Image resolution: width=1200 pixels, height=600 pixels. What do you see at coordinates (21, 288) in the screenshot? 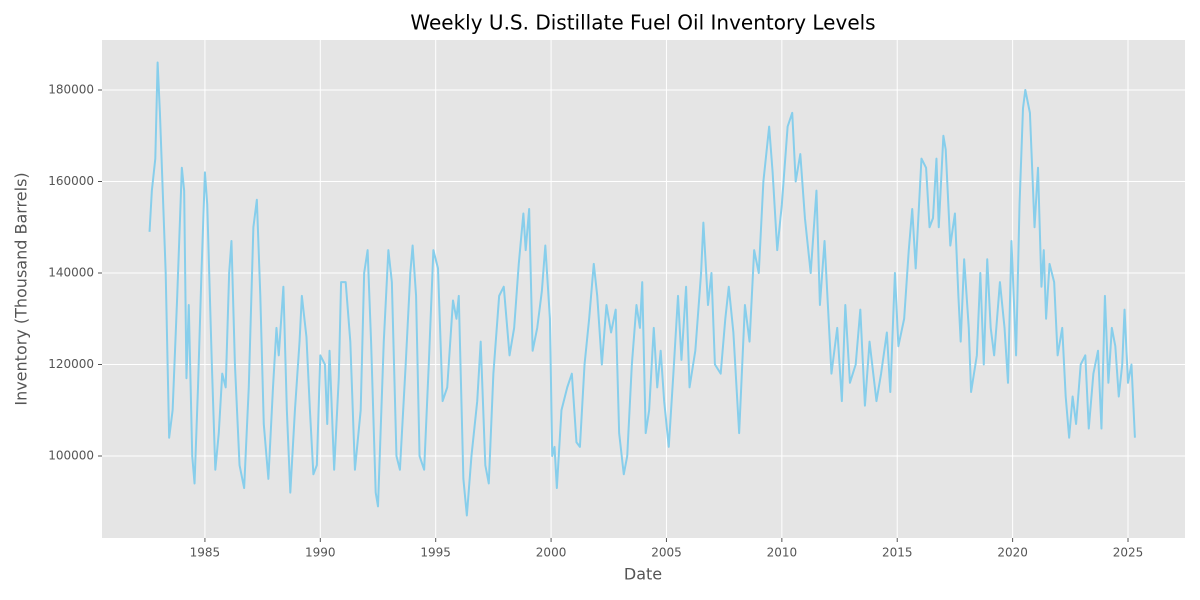
I see `y-axis-label: Inventory (Thousand Barrels)` at bounding box center [21, 288].